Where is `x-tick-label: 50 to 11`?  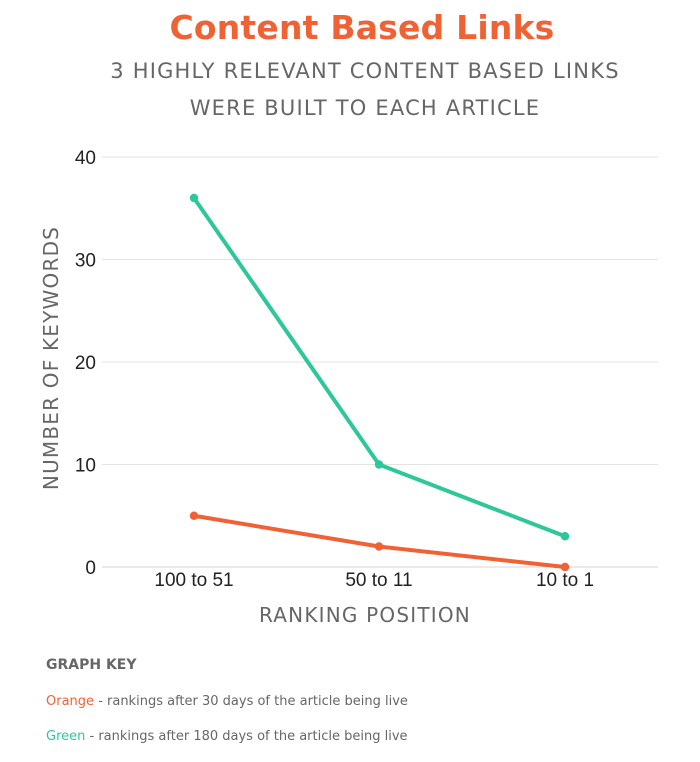 x-tick-label: 50 to 11 is located at coordinates (378, 580).